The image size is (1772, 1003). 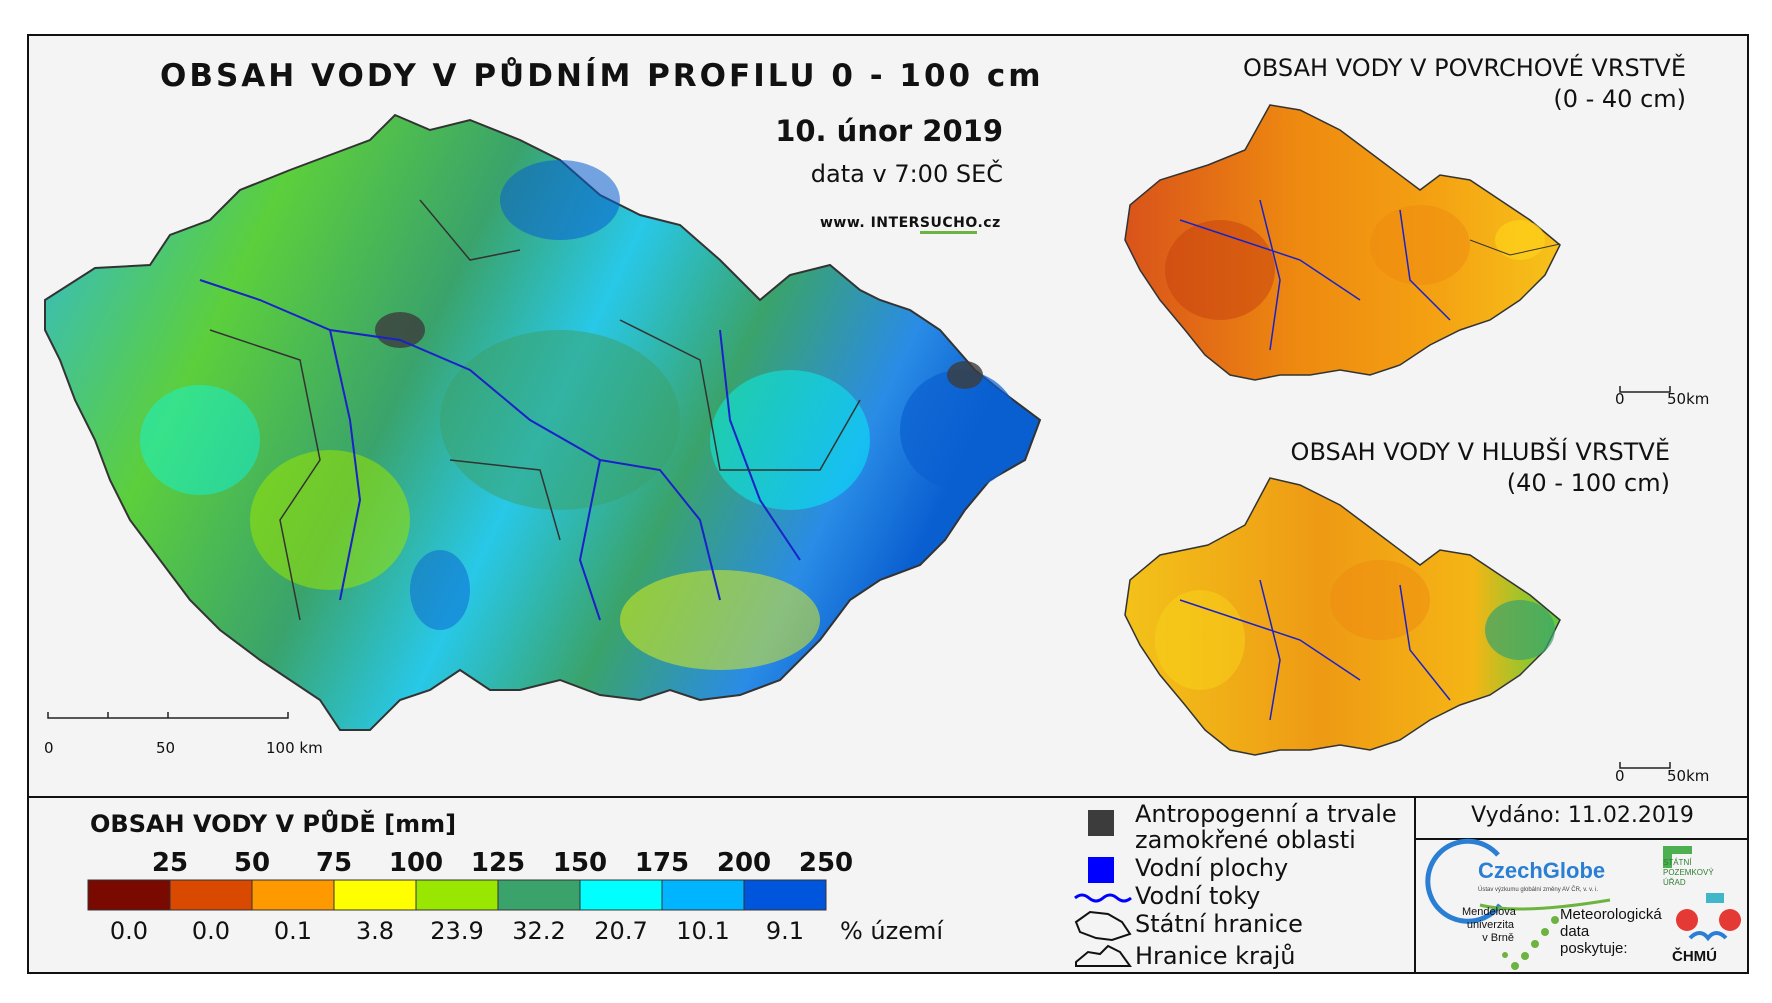 I want to click on spu-text: STÁTNÍ POZEMKOVÝ ÚŘAD, so click(x=1688, y=872).